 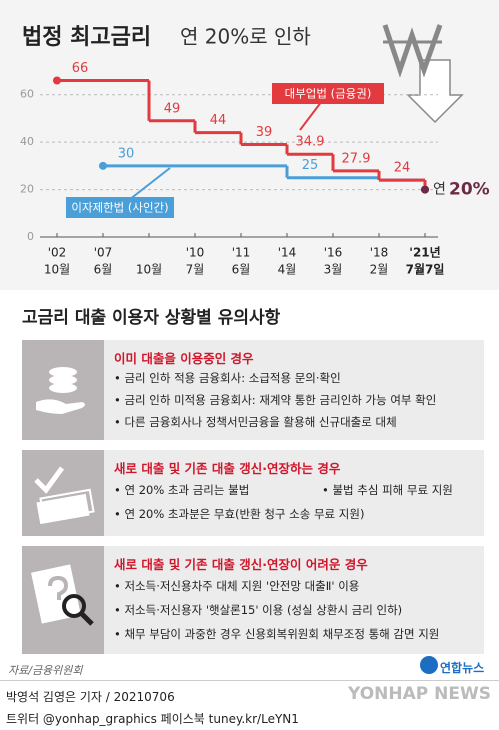 What do you see at coordinates (126, 153) in the screenshot?
I see `value-label: 30` at bounding box center [126, 153].